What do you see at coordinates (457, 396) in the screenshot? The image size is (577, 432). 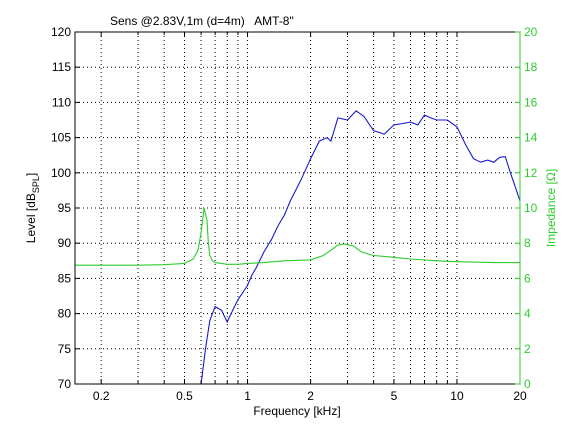 I see `x-tick-label: 10` at bounding box center [457, 396].